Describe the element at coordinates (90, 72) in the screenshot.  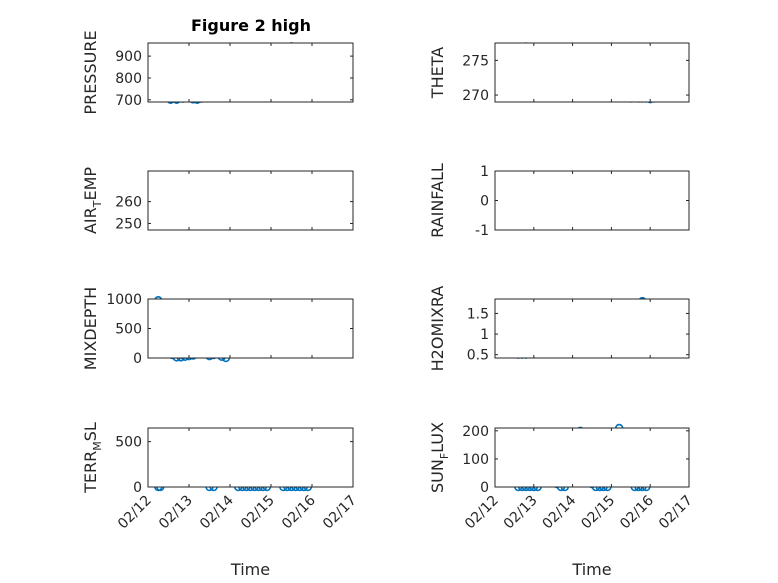
I see `y-axis-label: PRESSURE` at that location.